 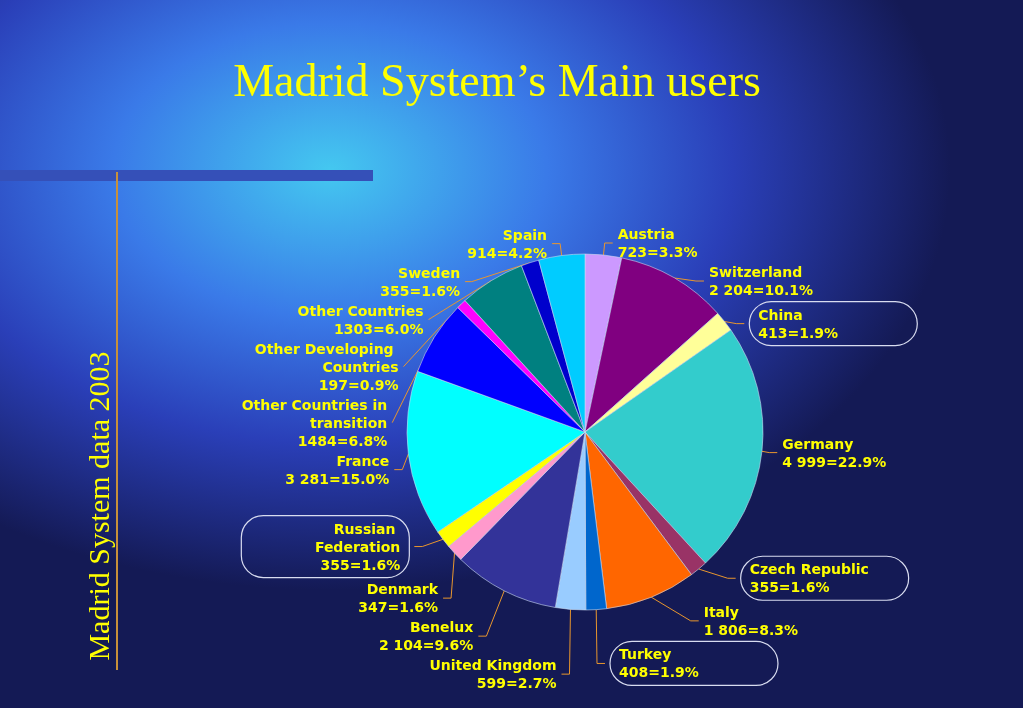 I want to click on slice-label: Russian Federation, so click(x=357, y=537).